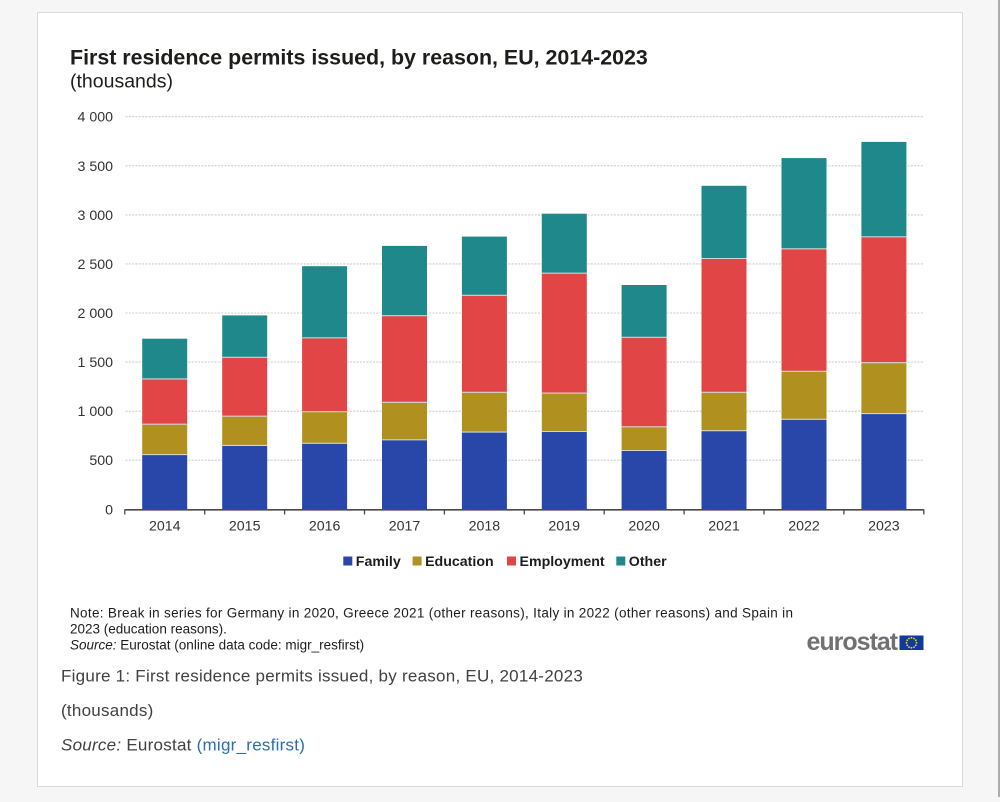 This screenshot has height=802, width=1000. I want to click on svg-text: 3 000, so click(95, 216).